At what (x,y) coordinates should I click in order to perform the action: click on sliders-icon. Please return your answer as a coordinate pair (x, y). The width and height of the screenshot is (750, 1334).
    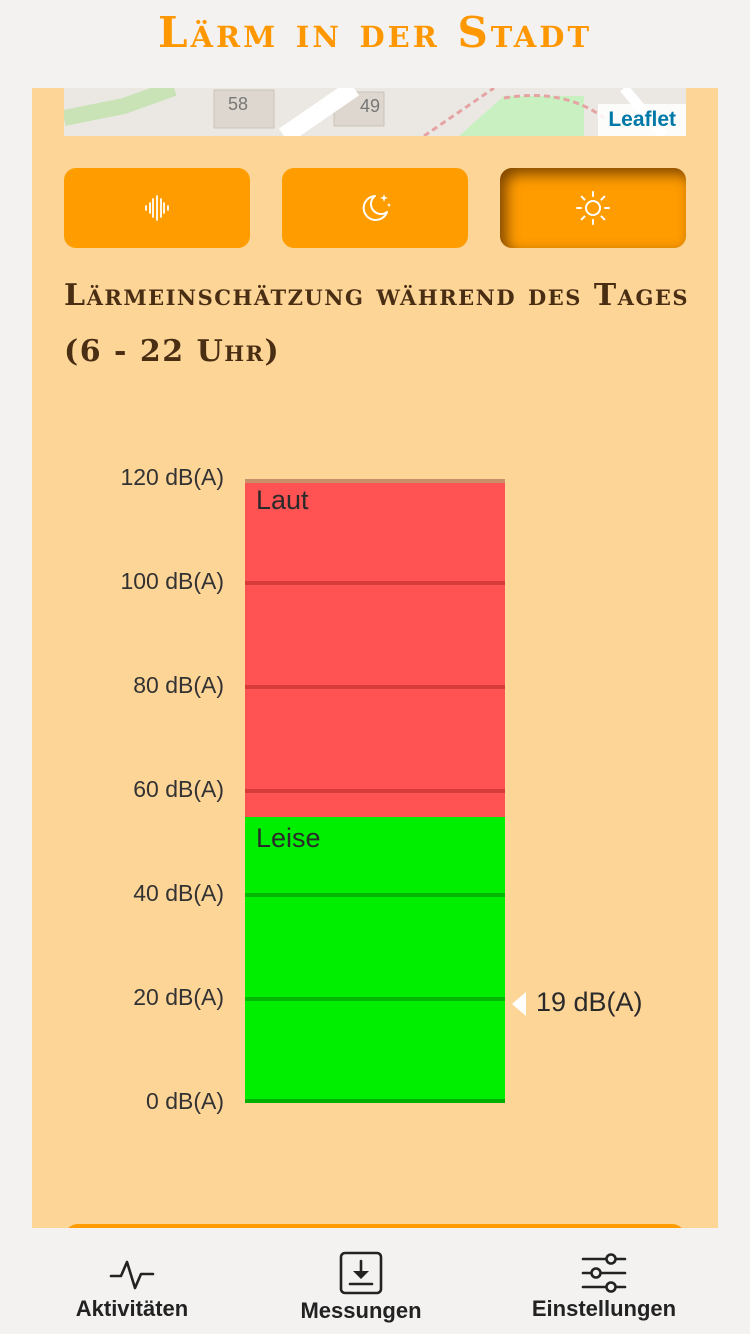
    Looking at the image, I should click on (604, 1273).